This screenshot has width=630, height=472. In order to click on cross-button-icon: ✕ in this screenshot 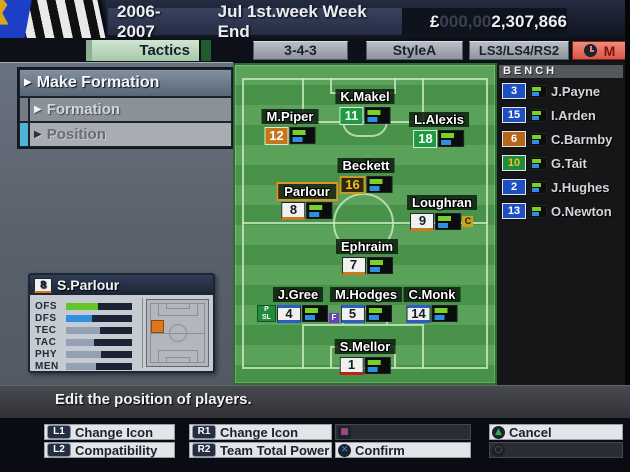, I will do `click(344, 450)`.